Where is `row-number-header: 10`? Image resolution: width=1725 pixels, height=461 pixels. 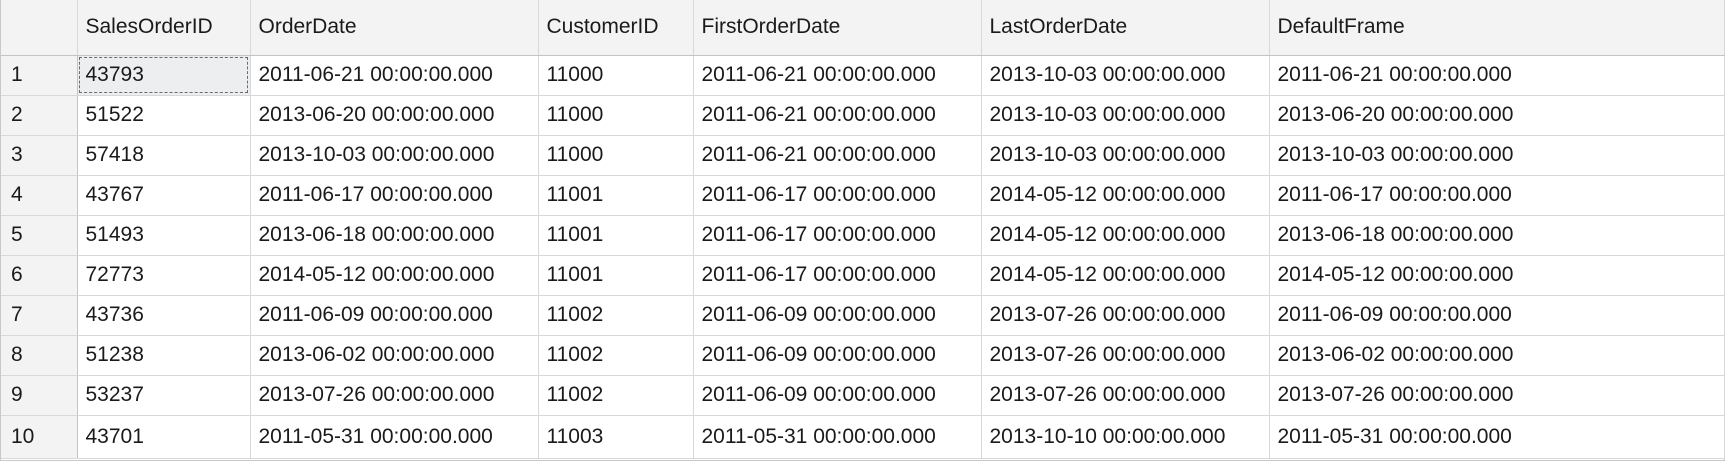 row-number-header: 10 is located at coordinates (39, 437).